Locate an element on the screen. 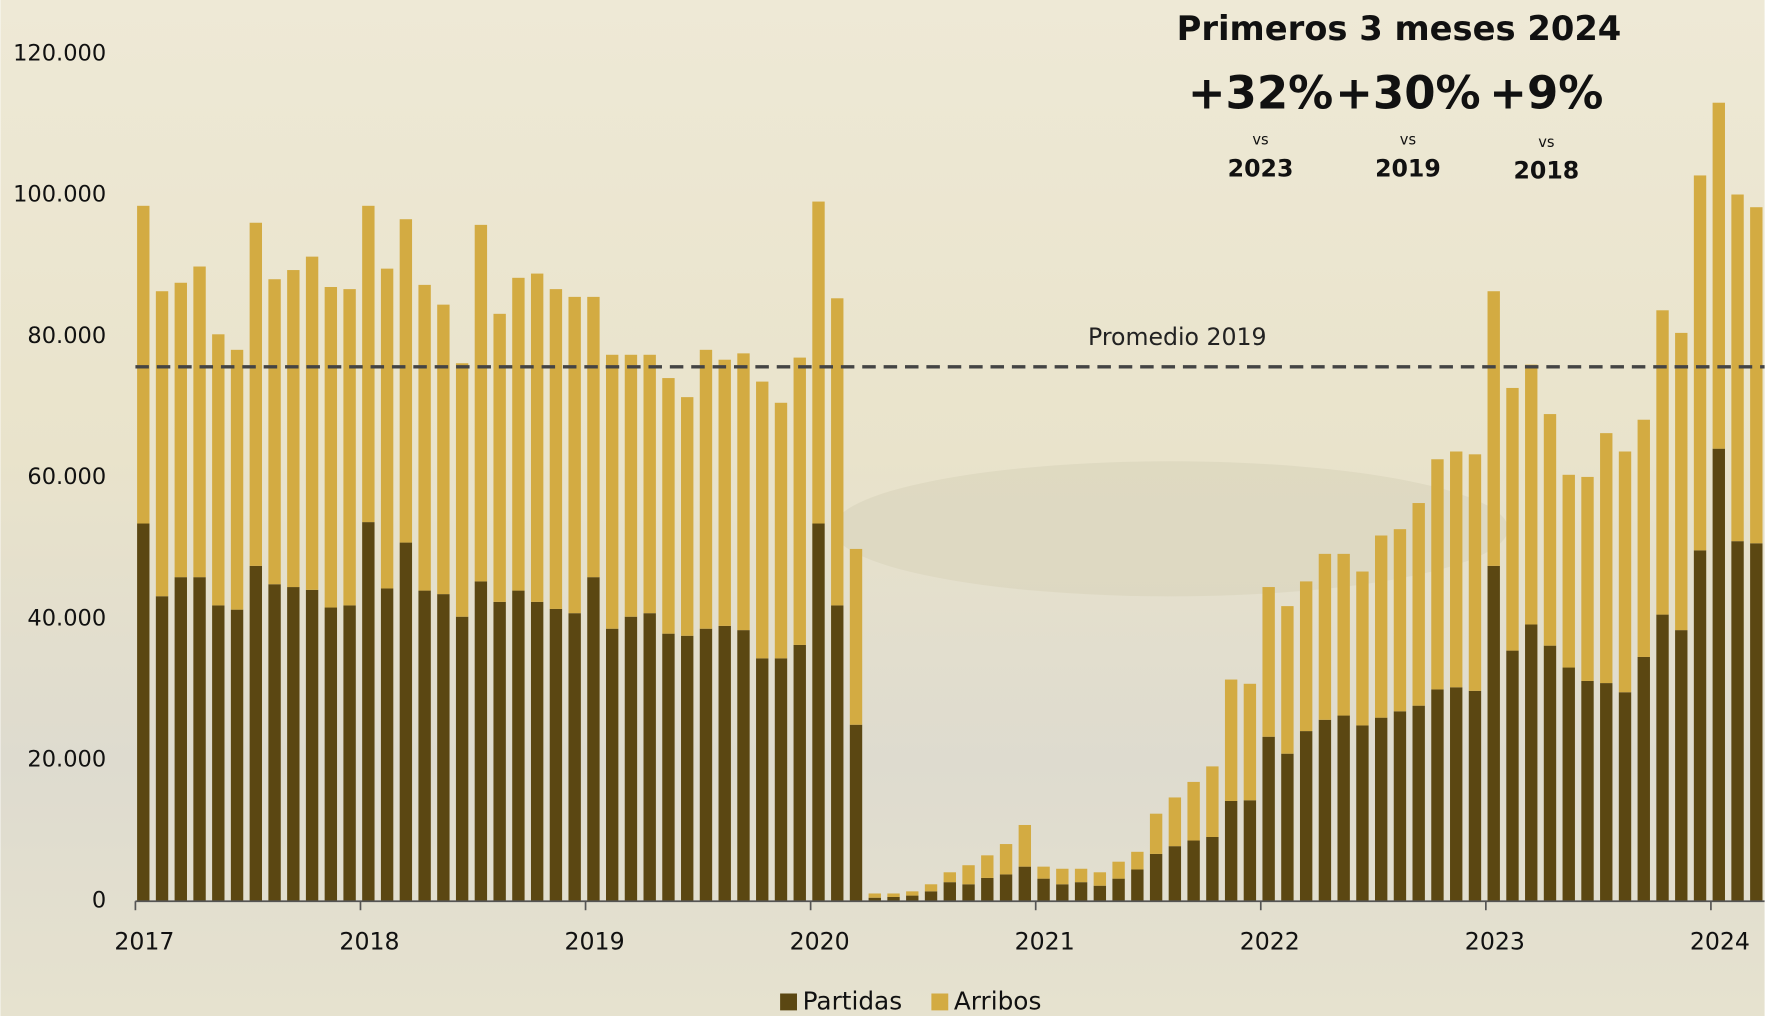 This screenshot has height=1016, width=1765. x-tick-label: 2021 is located at coordinates (1045, 941).